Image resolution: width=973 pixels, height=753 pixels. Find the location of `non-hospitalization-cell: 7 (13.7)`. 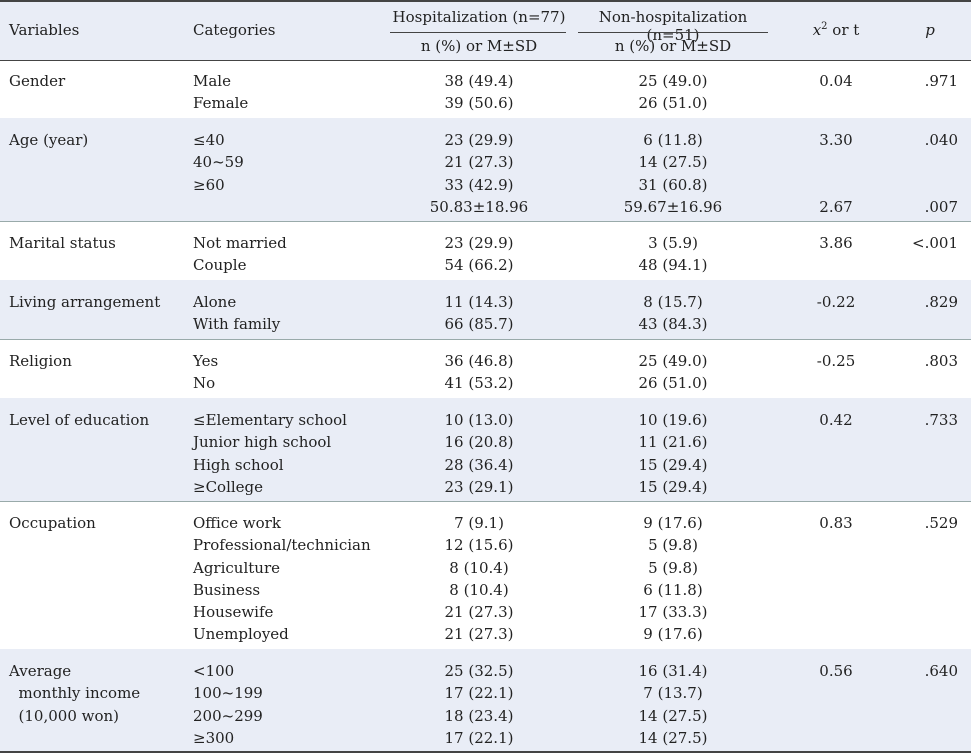

non-hospitalization-cell: 7 (13.7) is located at coordinates (673, 693).